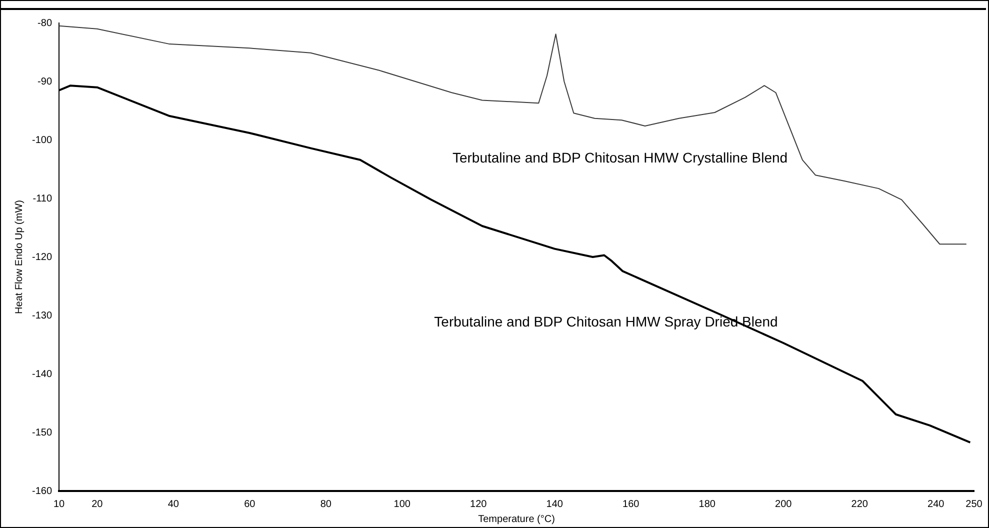 This screenshot has height=528, width=989. I want to click on y-tick-label: -130, so click(42, 316).